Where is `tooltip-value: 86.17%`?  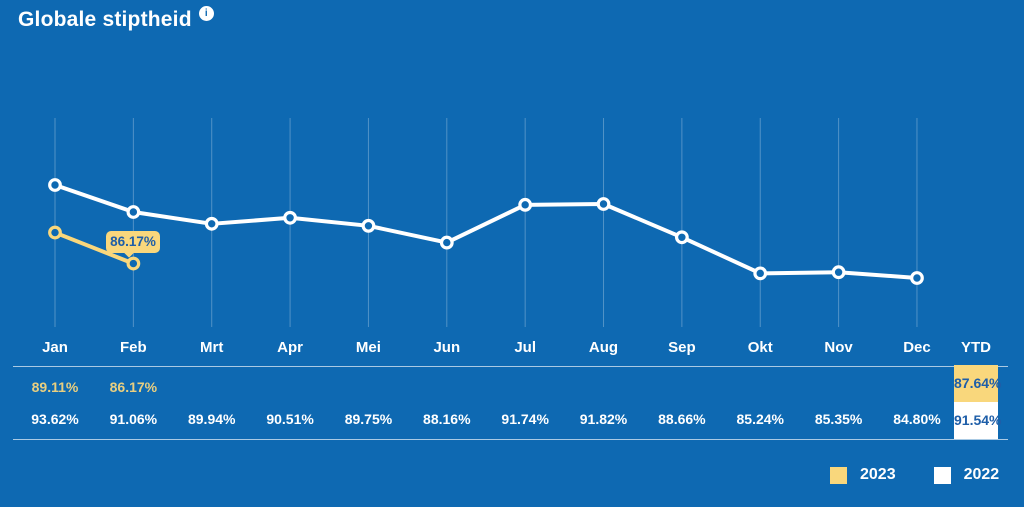
tooltip-value: 86.17% is located at coordinates (133, 241).